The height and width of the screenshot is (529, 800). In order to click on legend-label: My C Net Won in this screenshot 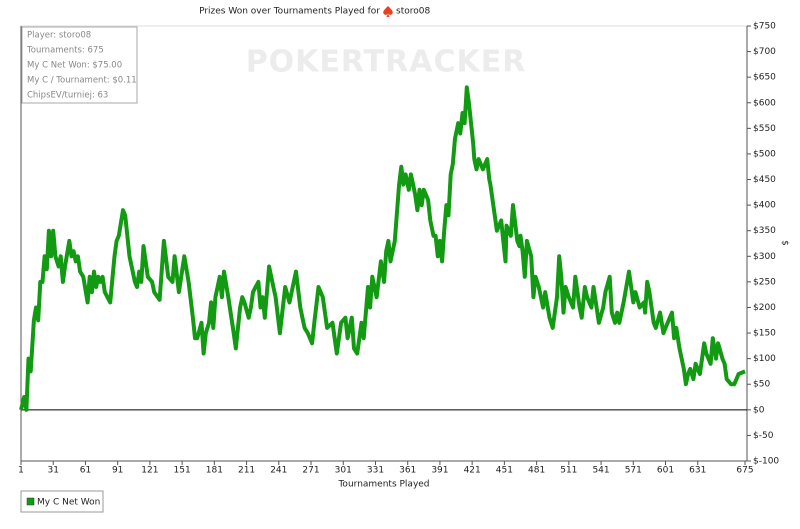, I will do `click(68, 503)`.